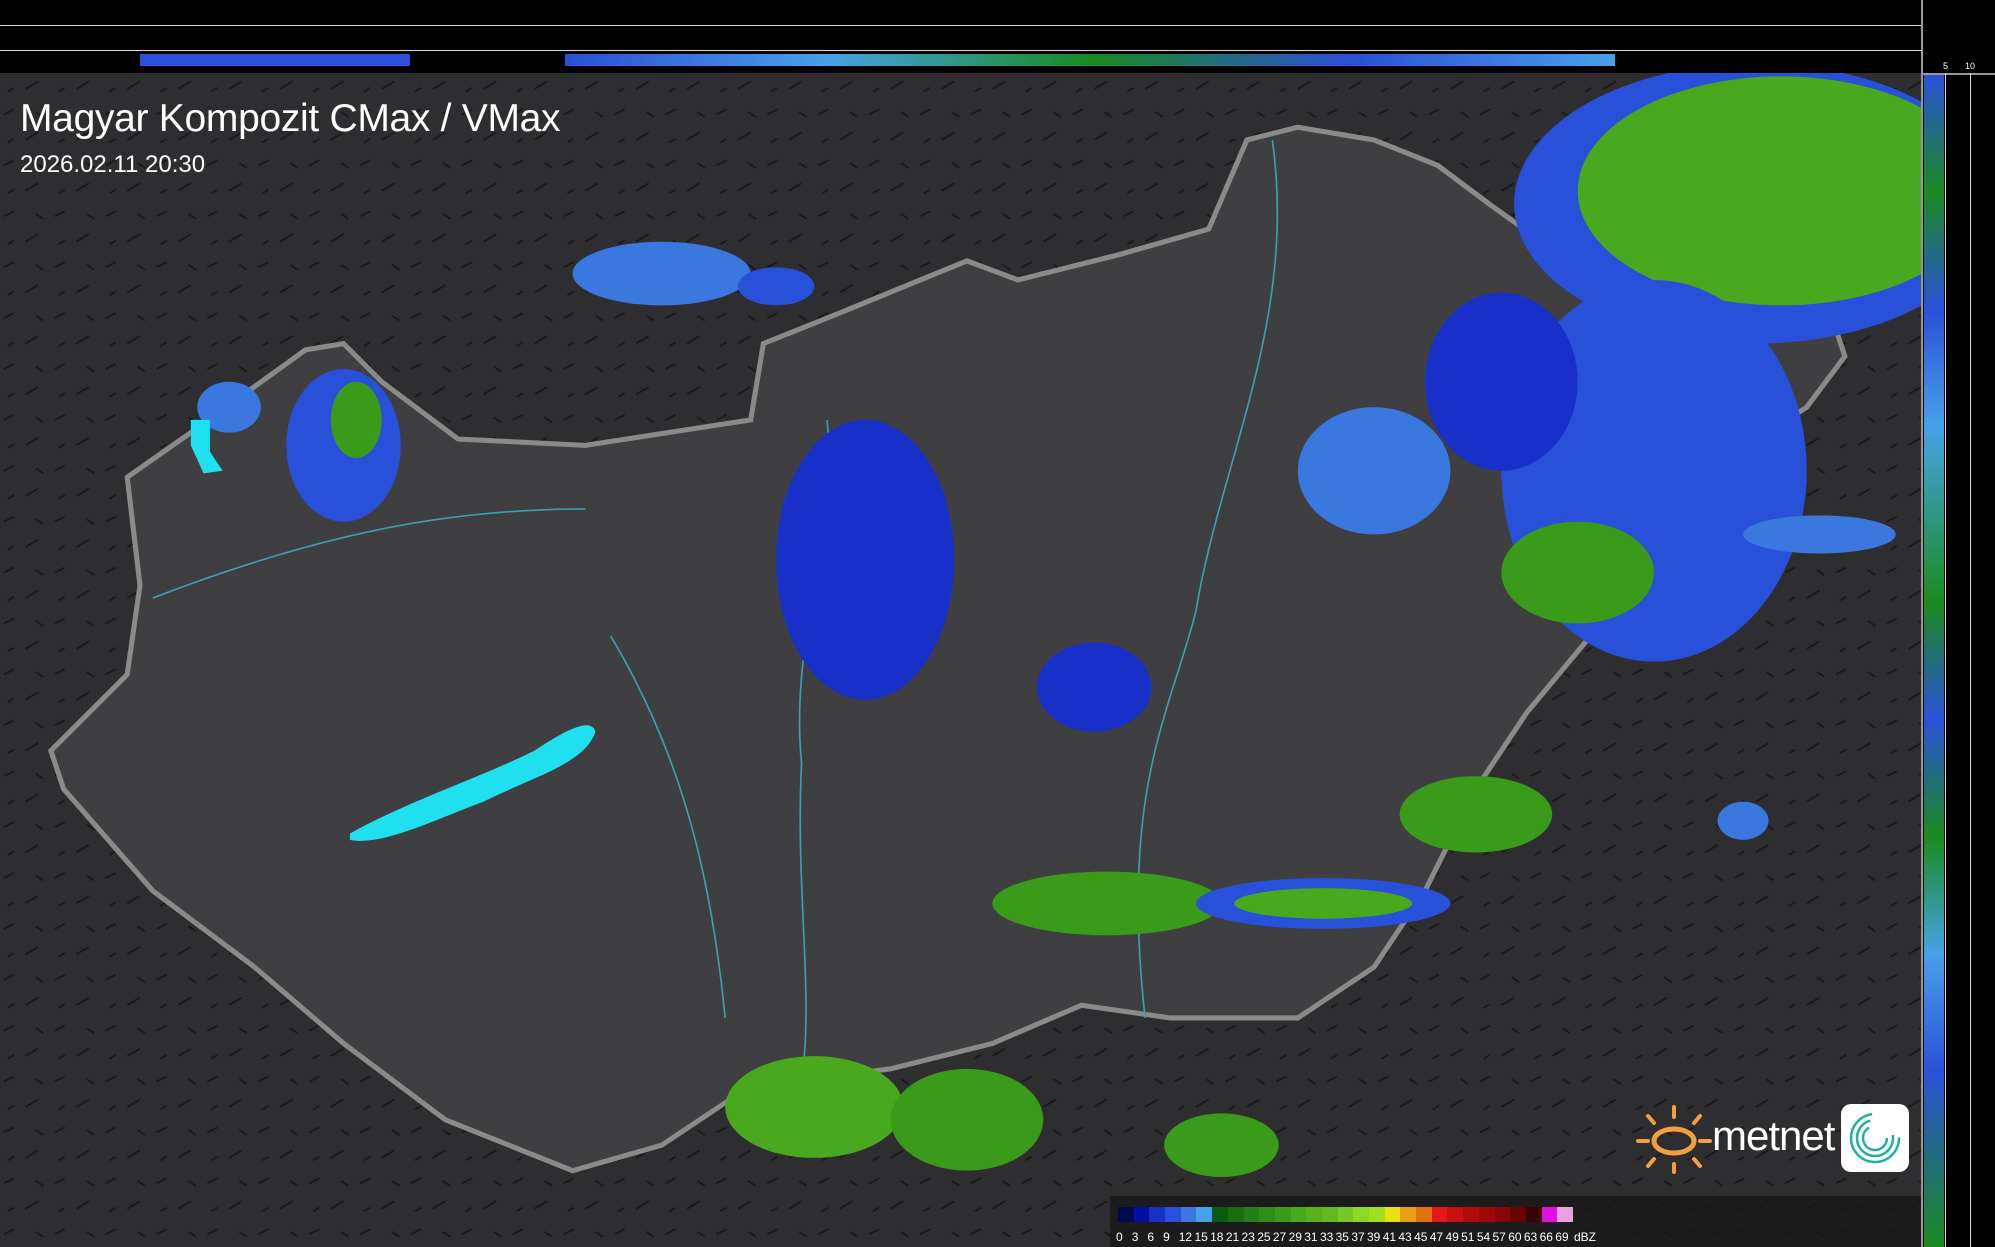 This screenshot has width=1995, height=1247. Describe the element at coordinates (1773, 1135) in the screenshot. I see `logo-text: metnet` at that location.